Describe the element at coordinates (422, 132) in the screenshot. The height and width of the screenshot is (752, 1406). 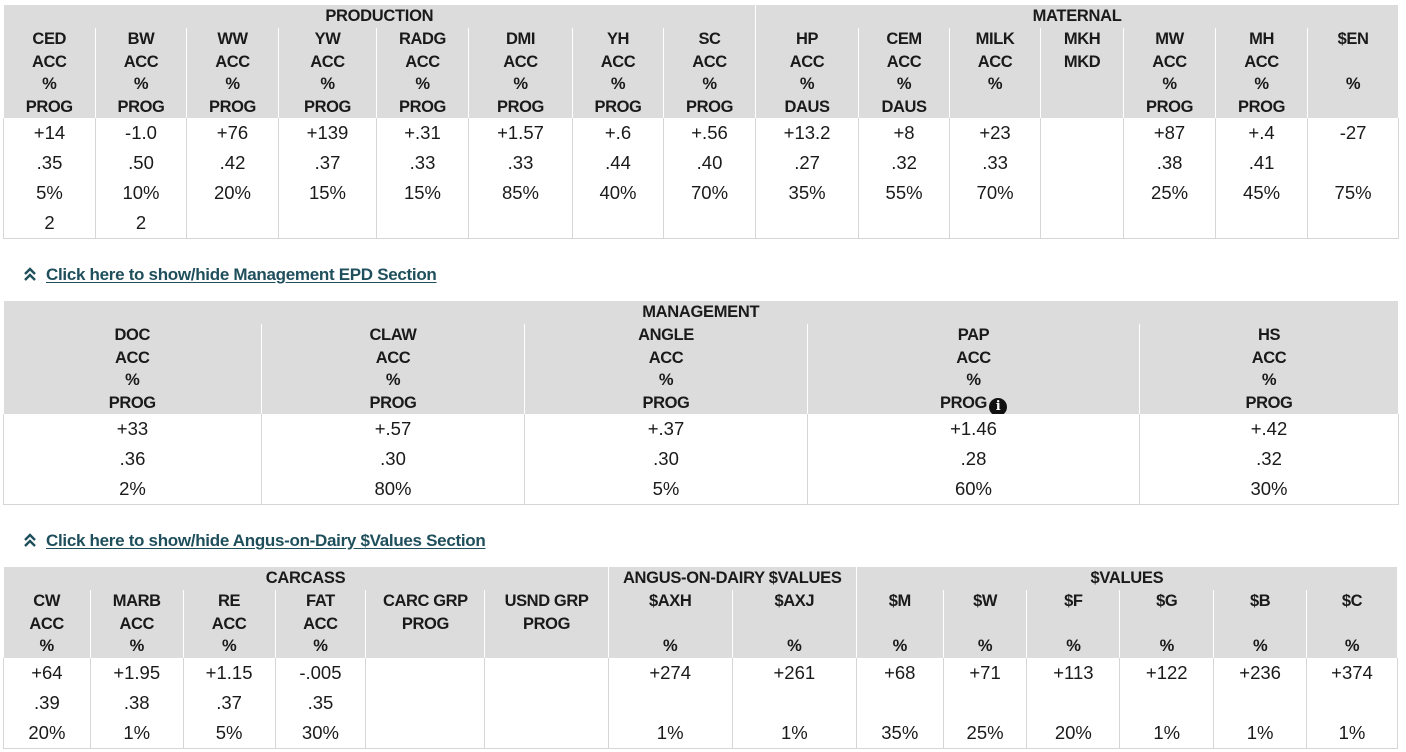
I see `value-cell: +.31` at that location.